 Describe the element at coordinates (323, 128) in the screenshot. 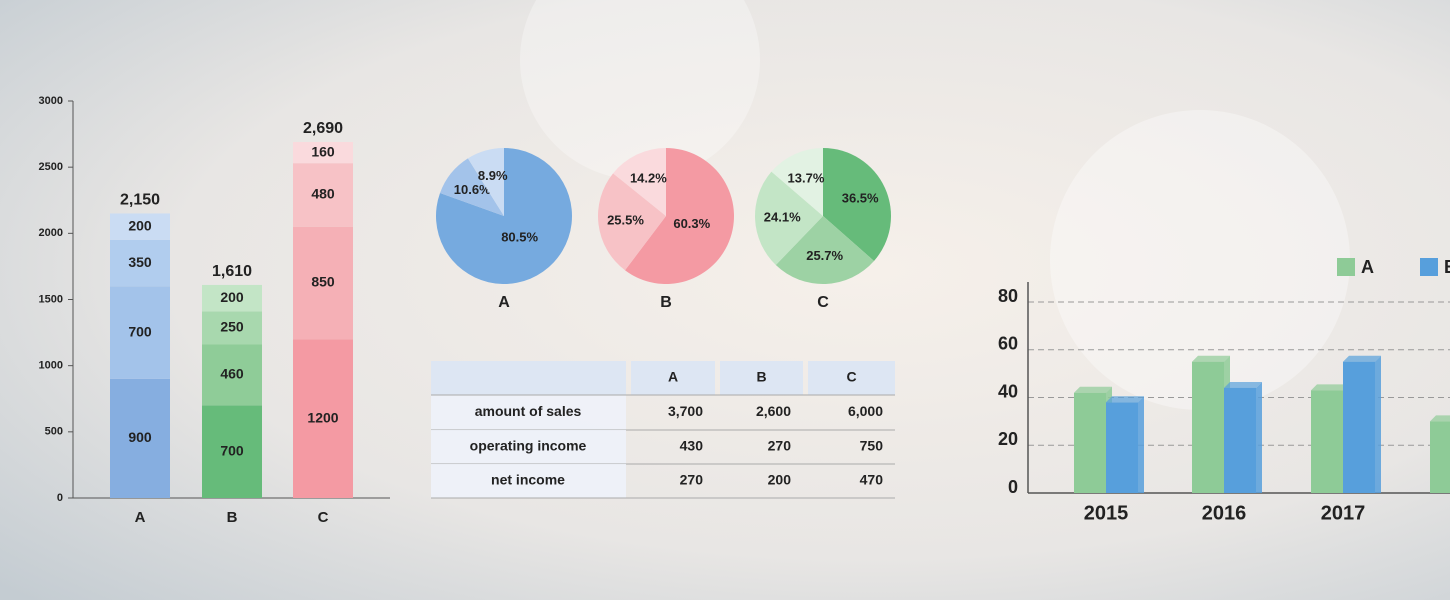

I see `total-label: 2,690` at that location.